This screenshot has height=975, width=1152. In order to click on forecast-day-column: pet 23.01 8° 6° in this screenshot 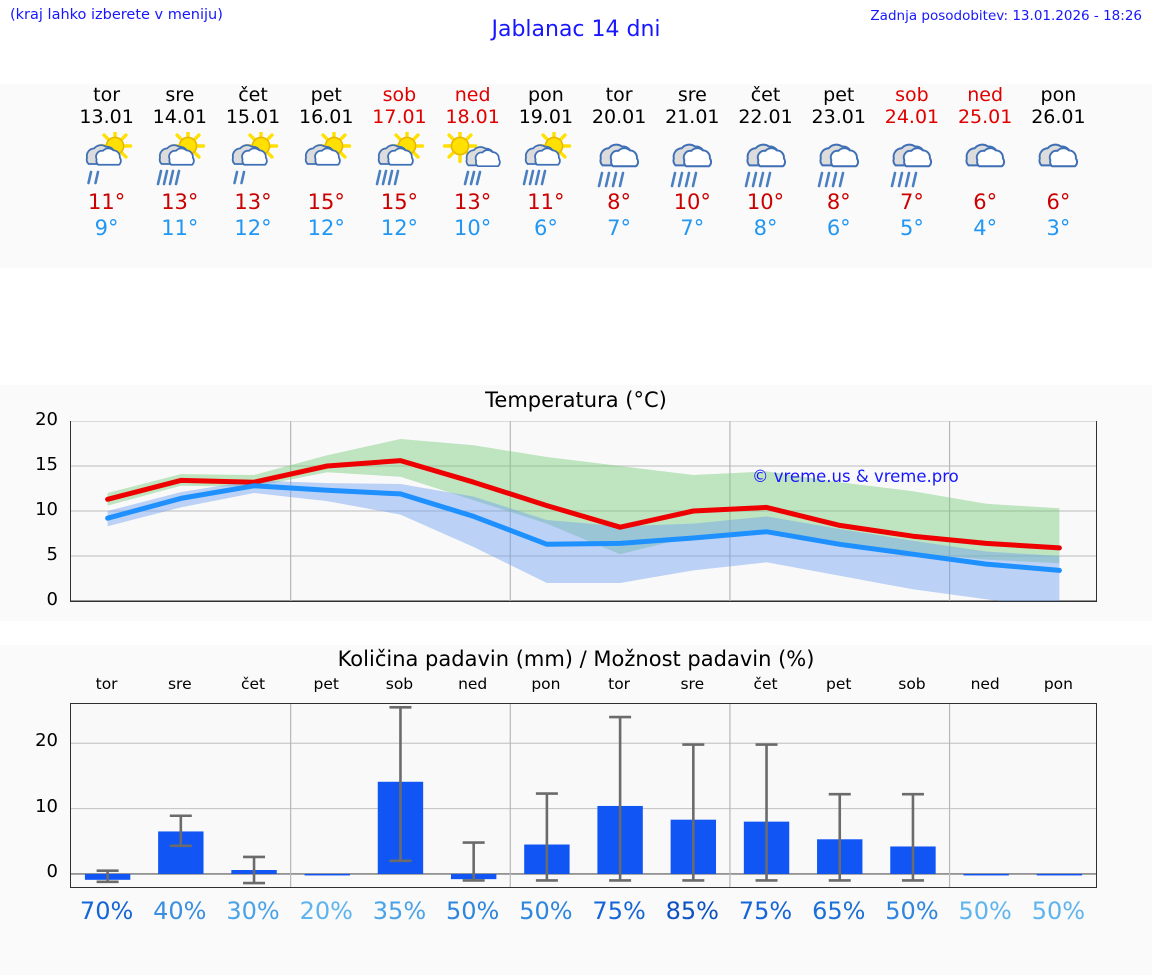, I will do `click(839, 162)`.